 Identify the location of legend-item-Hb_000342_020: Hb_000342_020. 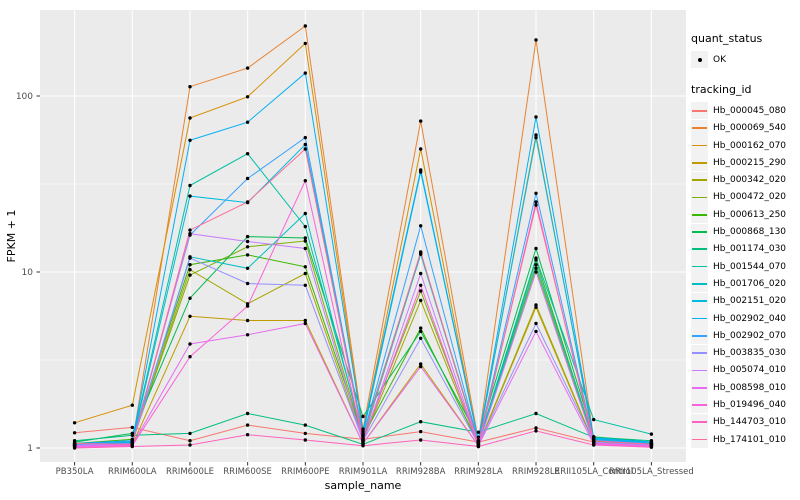
(739, 180).